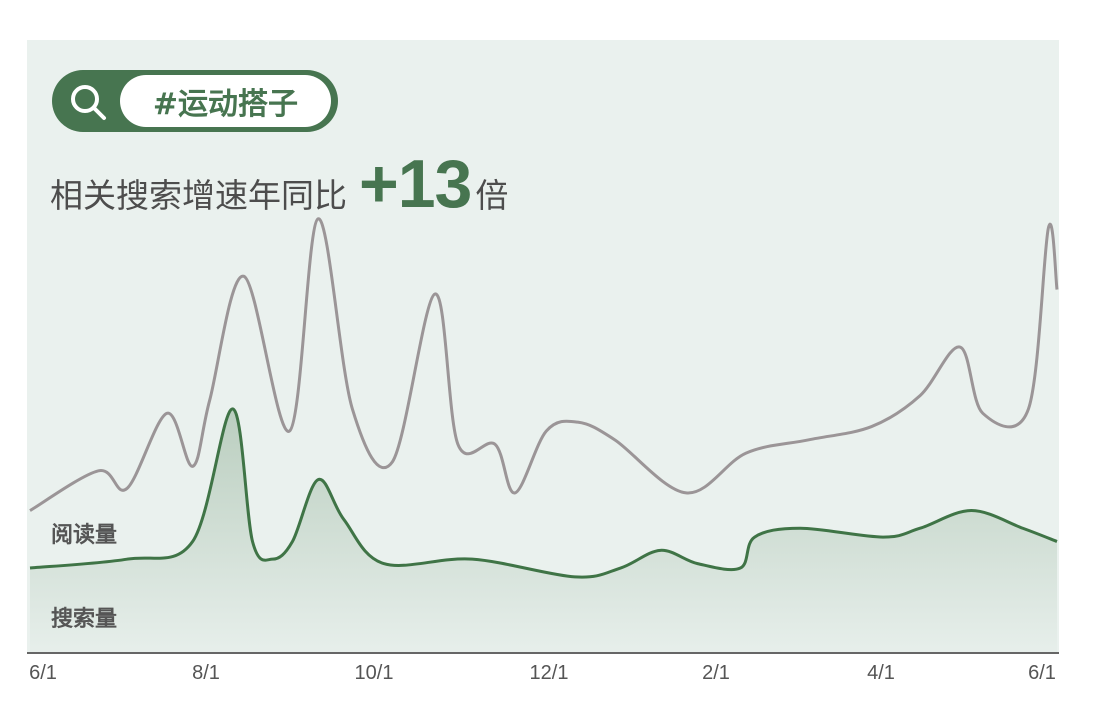 The image size is (1094, 724). Describe the element at coordinates (84, 619) in the screenshot. I see `series-label-search: 搜索量` at that location.